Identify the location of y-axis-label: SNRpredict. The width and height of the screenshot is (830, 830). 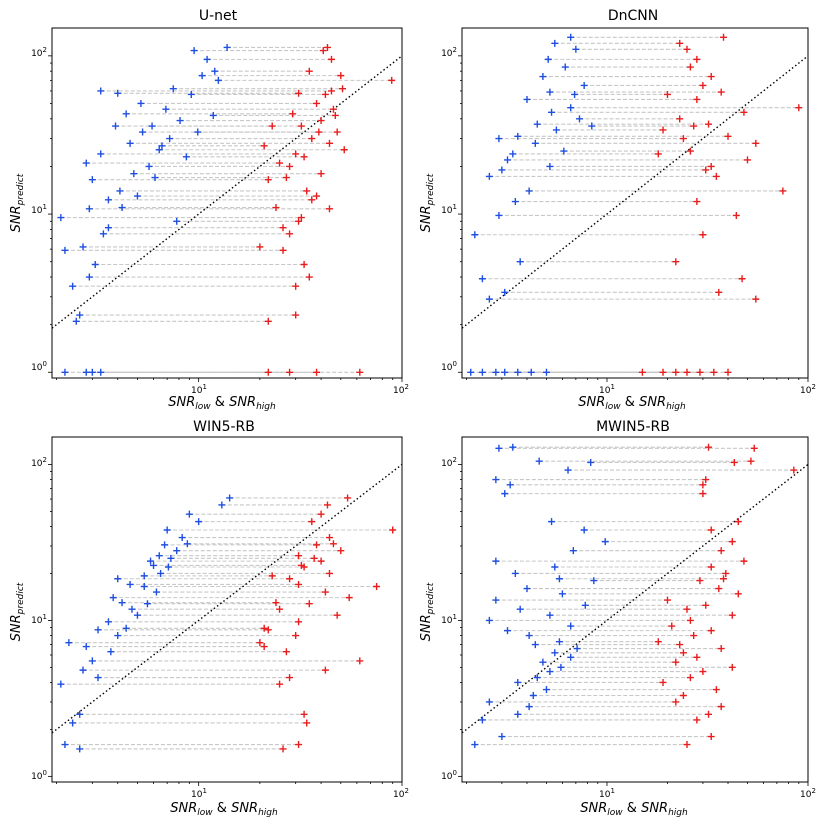
(17, 611).